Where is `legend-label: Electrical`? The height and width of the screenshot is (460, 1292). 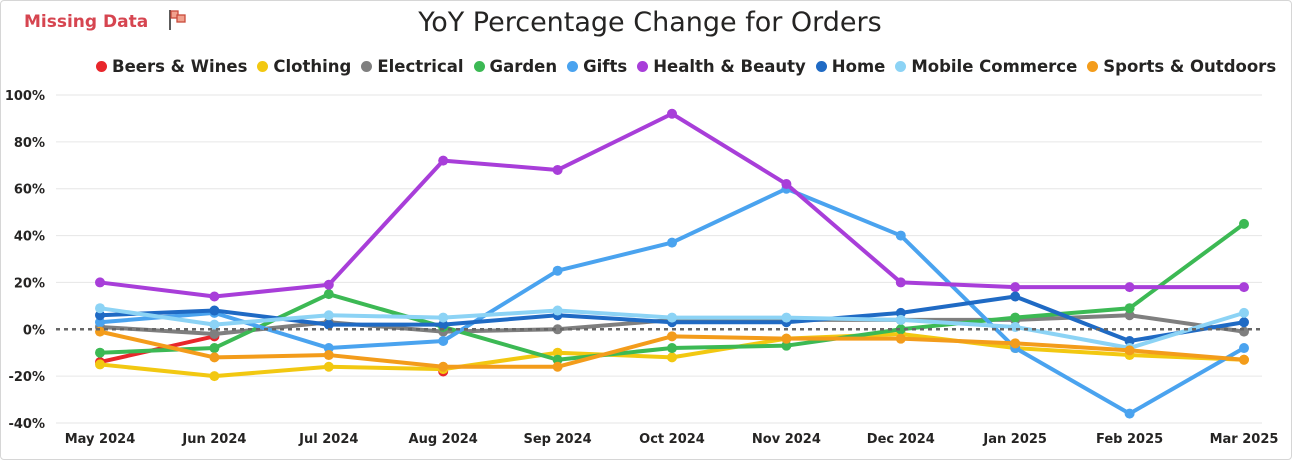
legend-label: Electrical is located at coordinates (420, 66).